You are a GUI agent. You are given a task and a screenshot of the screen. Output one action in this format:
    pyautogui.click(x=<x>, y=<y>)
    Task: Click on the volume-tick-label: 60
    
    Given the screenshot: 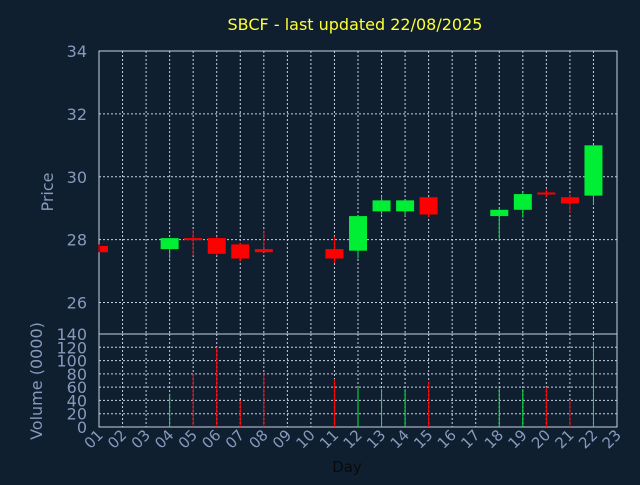 What is the action you would take?
    pyautogui.click(x=77, y=387)
    